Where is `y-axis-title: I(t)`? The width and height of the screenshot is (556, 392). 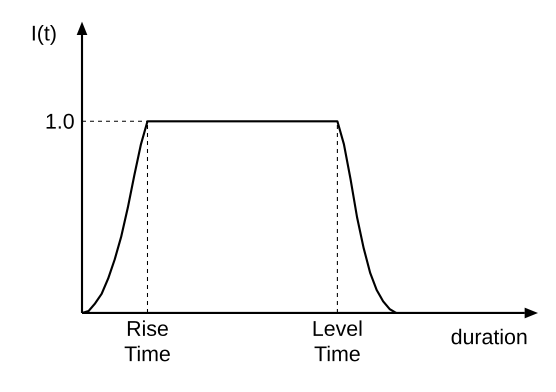
y-axis-title: I(t) is located at coordinates (44, 35).